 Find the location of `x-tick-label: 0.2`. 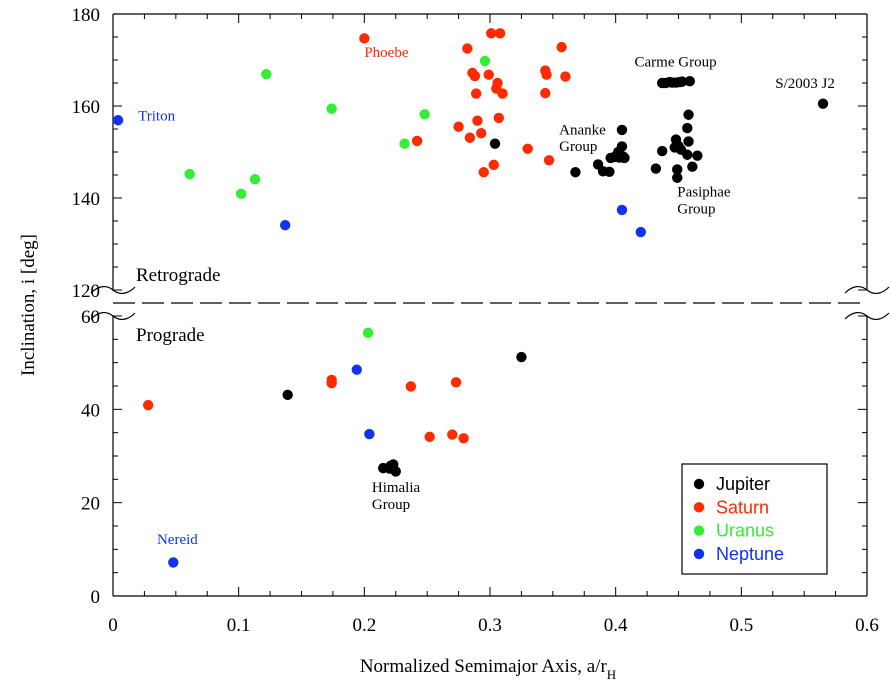

x-tick-label: 0.2 is located at coordinates (364, 625).